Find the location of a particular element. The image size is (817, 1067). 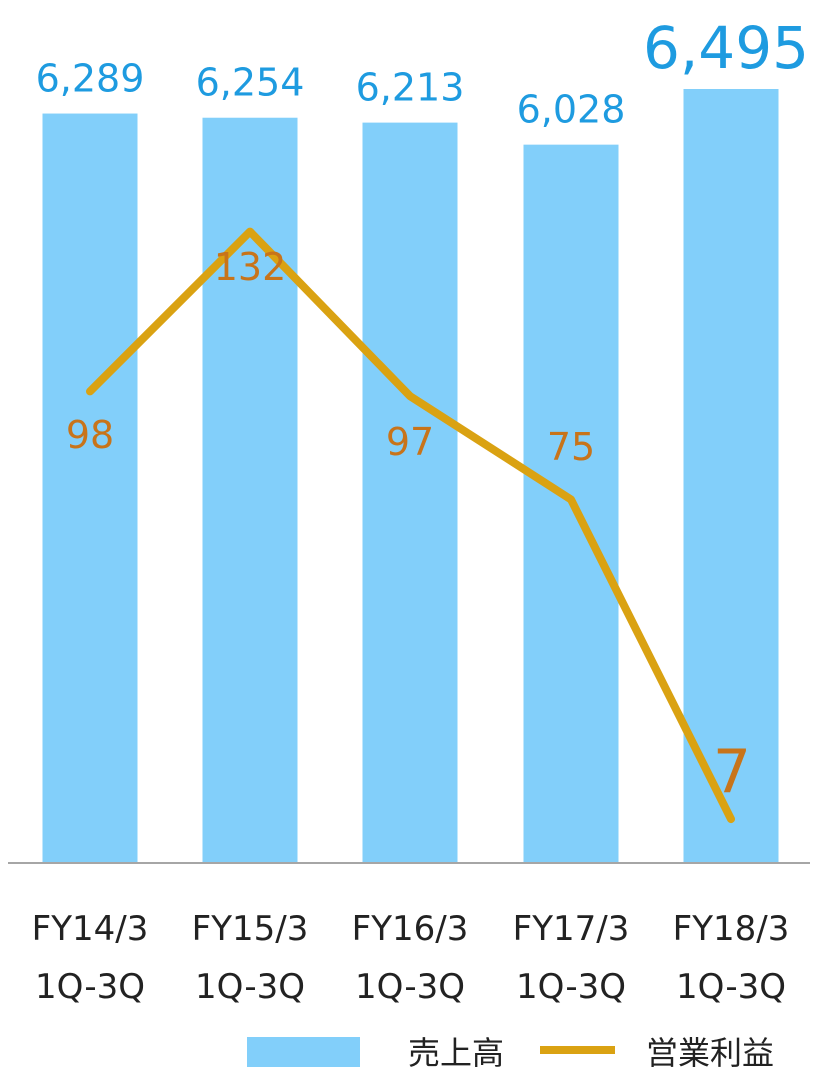

line-value-label-2: 132 is located at coordinates (250, 267).